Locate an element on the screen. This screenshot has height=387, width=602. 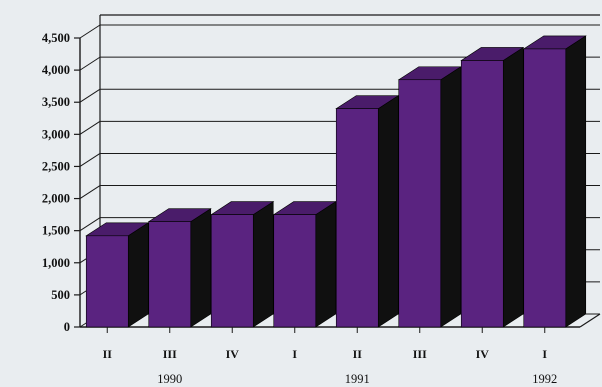
y-tick-label: 2,500 is located at coordinates (56, 166).